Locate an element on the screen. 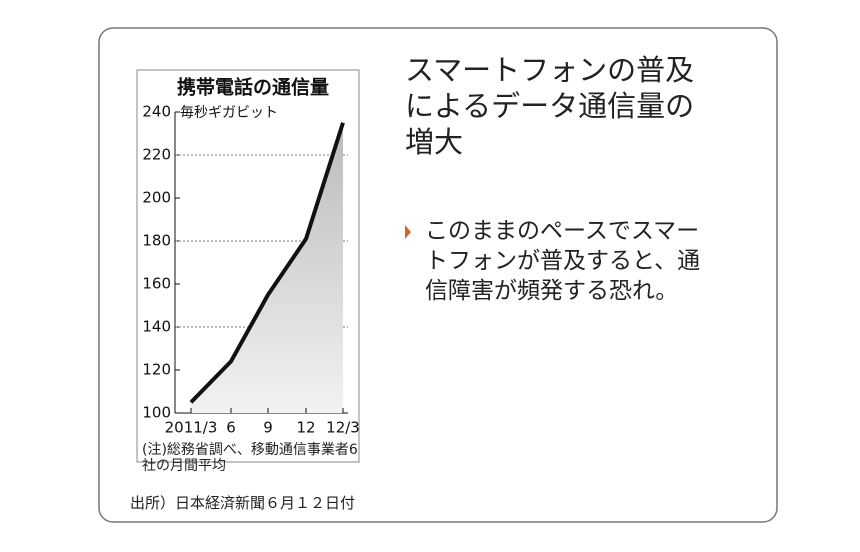  chart-title: 携帯電話の通信量 is located at coordinates (253, 87).